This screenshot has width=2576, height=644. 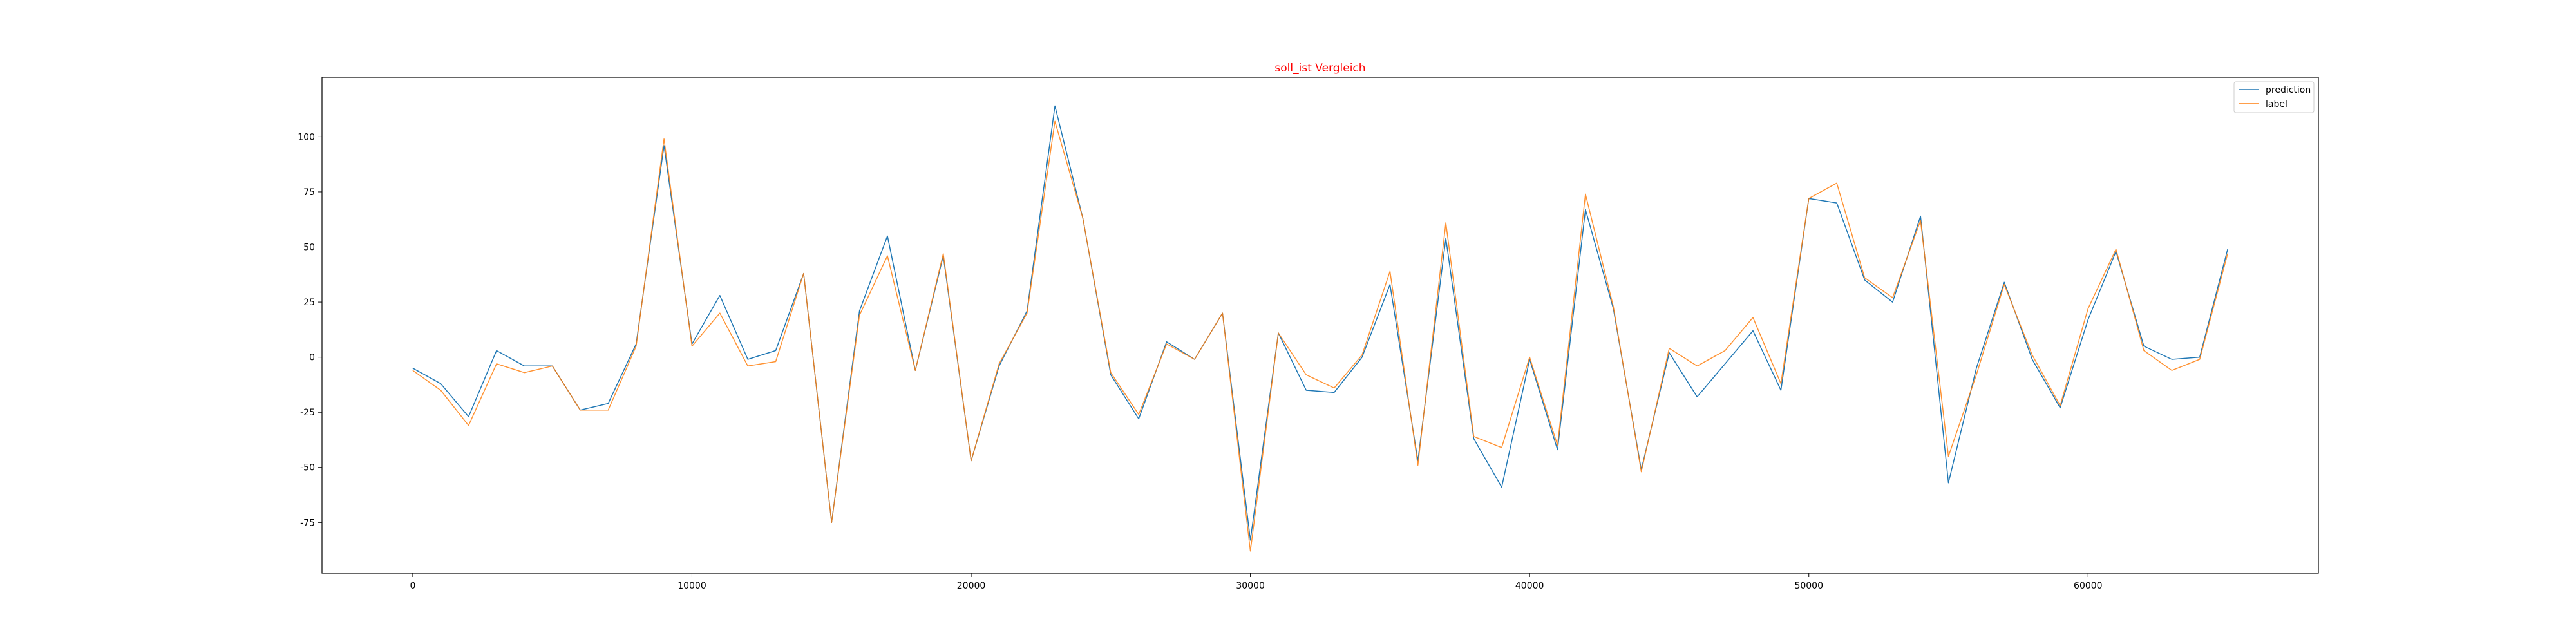 I want to click on x-tick-label: 60000, so click(x=2088, y=586).